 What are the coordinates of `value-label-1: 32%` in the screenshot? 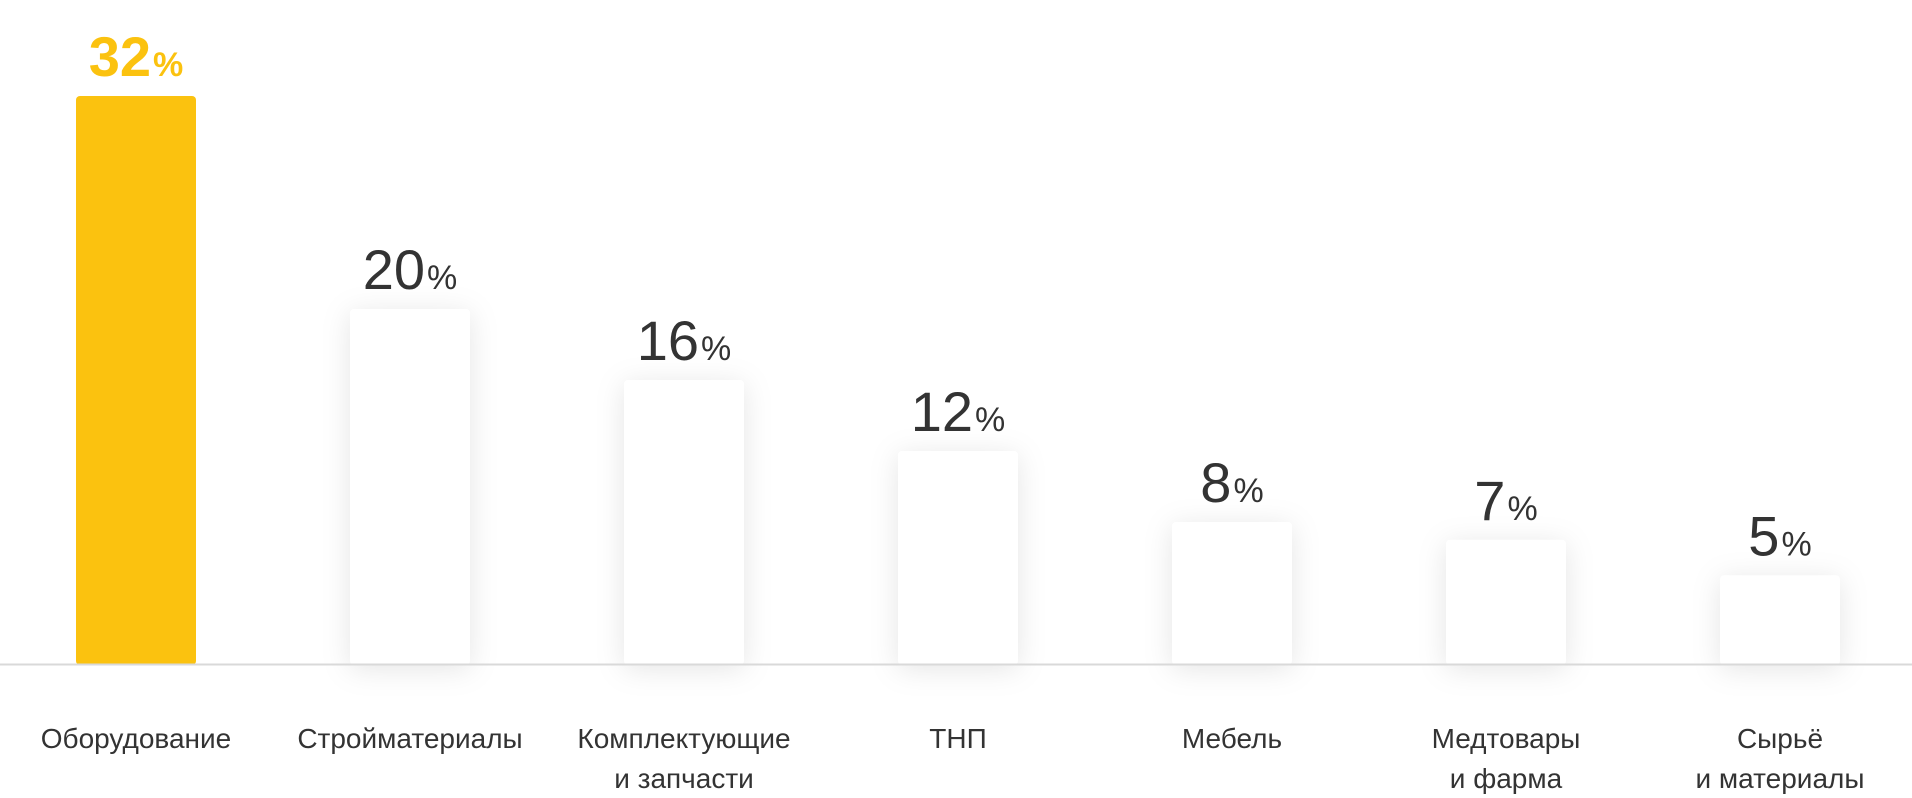 It's located at (136, 56).